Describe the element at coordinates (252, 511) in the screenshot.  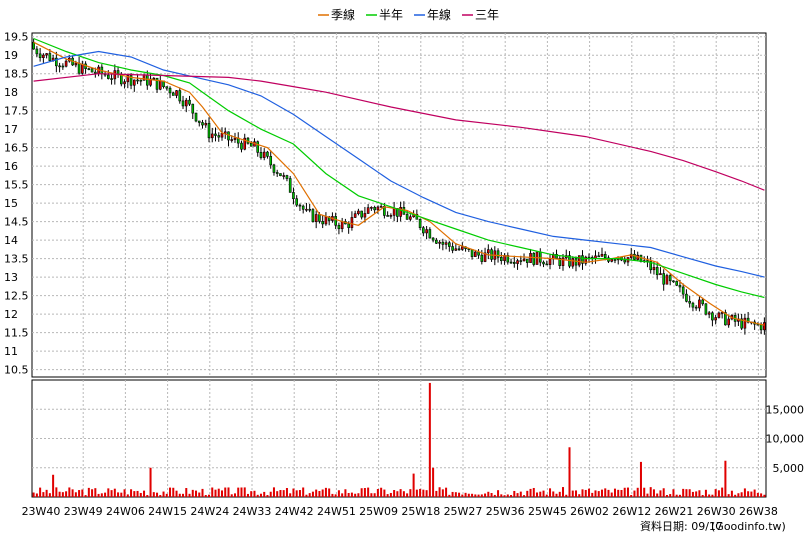
I see `x-tick-label: 24W33` at that location.